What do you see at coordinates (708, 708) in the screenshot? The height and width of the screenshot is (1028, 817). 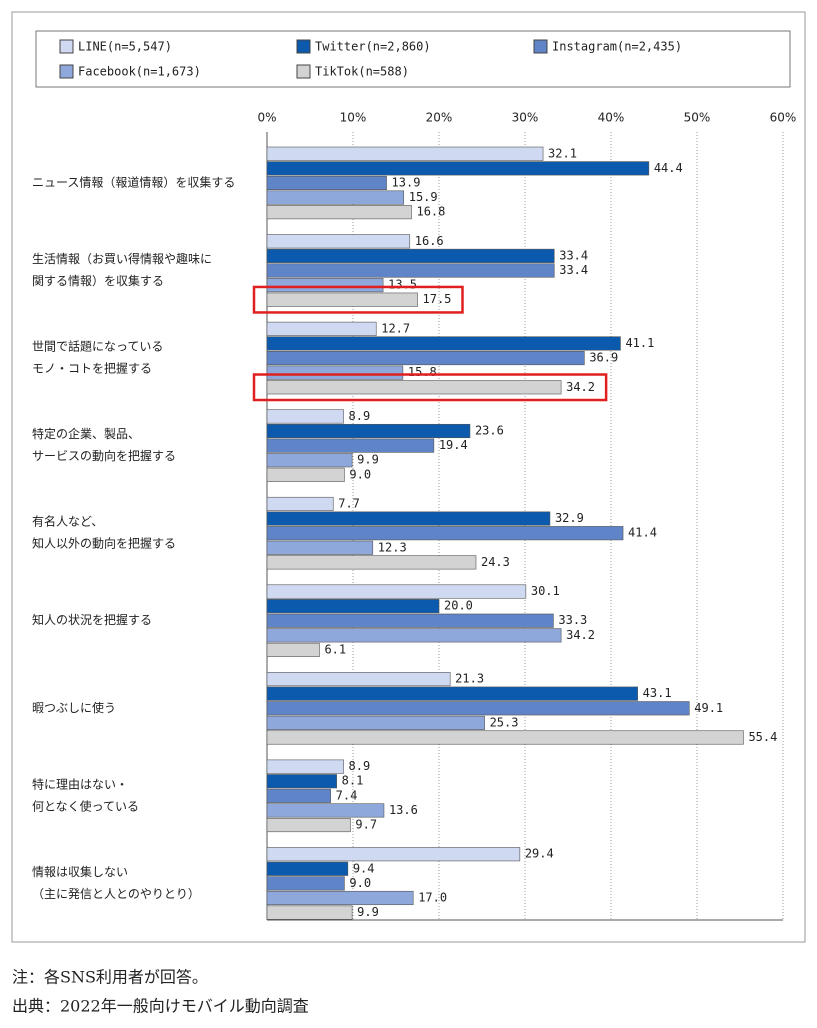 I see `value-label: 49.1` at bounding box center [708, 708].